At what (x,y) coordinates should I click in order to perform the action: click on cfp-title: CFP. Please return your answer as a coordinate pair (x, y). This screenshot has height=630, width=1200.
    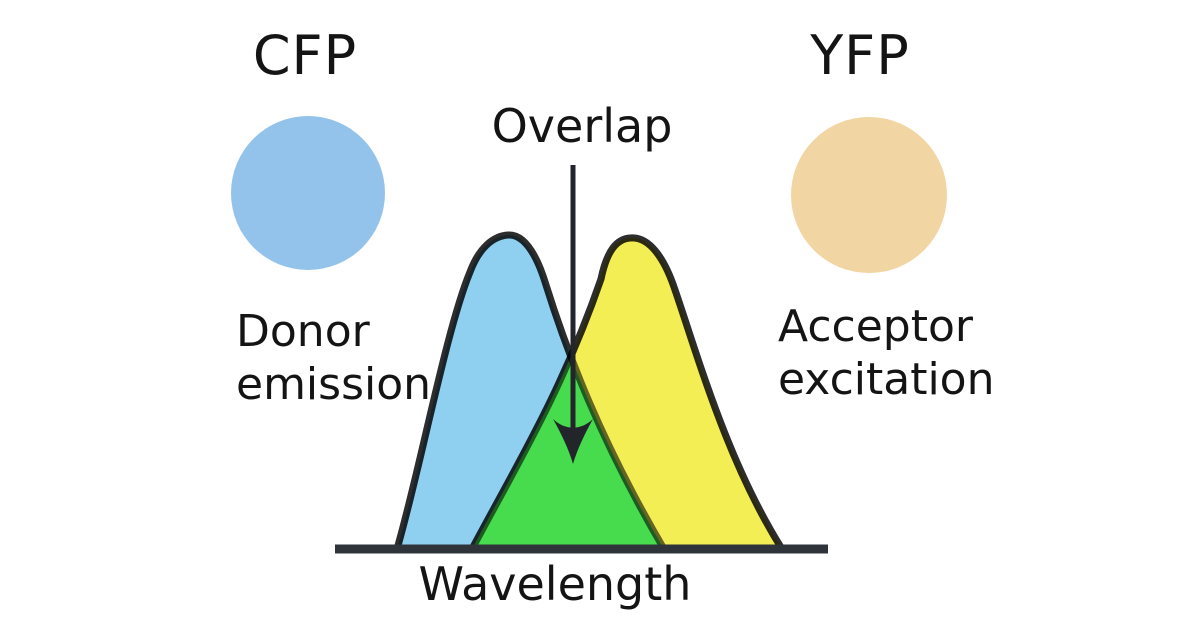
    Looking at the image, I should click on (305, 55).